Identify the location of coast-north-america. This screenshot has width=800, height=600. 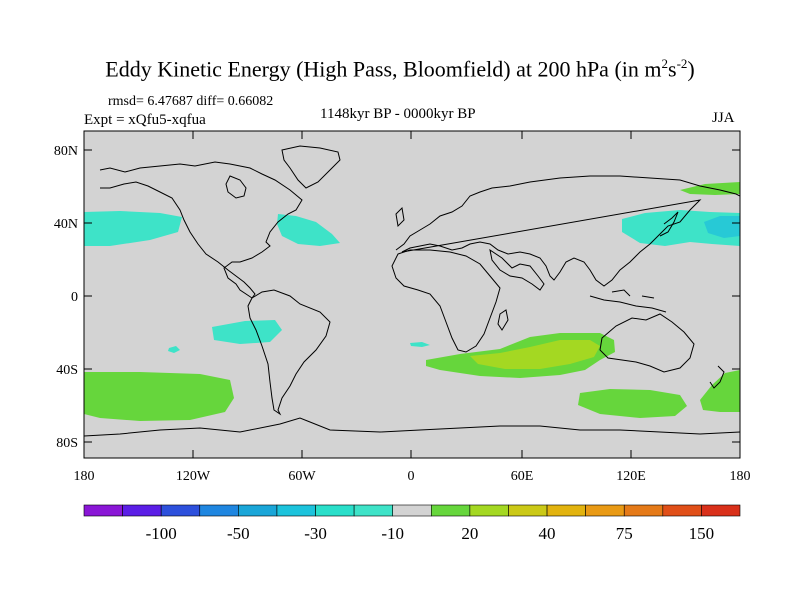
(201, 230).